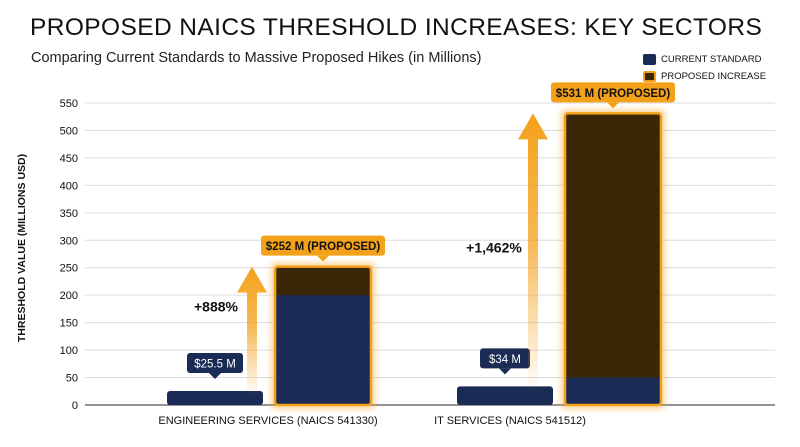 Image resolution: width=800 pixels, height=447 pixels. What do you see at coordinates (69, 269) in the screenshot?
I see `y-tick-label-250: 250` at bounding box center [69, 269].